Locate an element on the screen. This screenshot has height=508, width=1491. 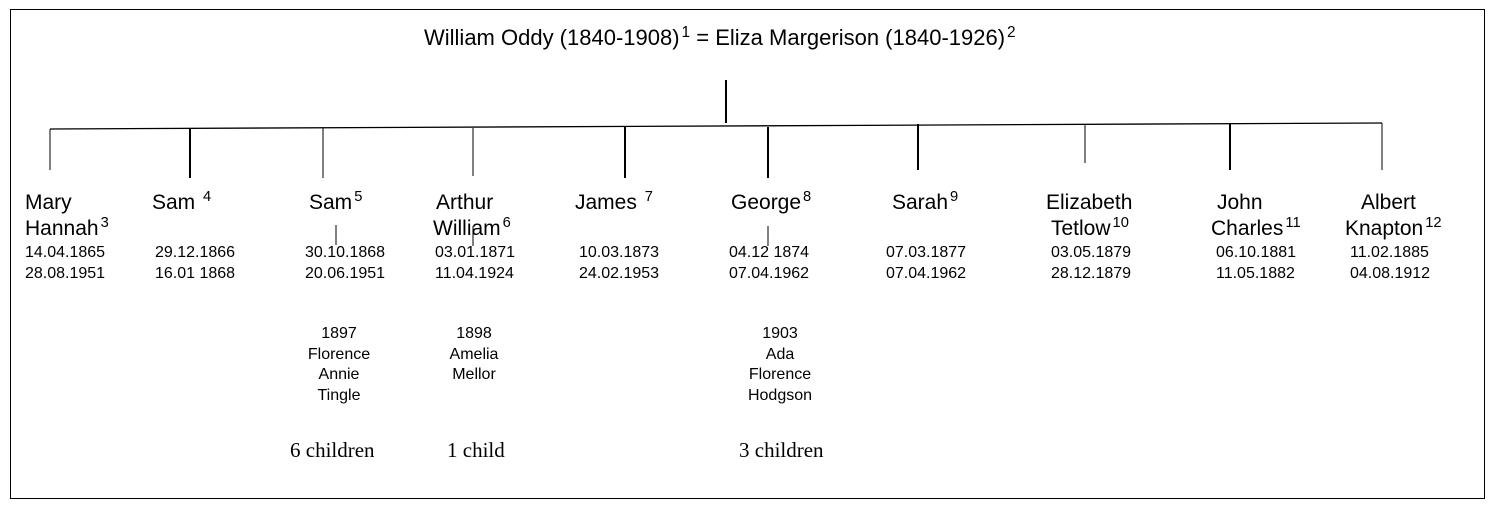
child-name-9: John Charles 11 is located at coordinates (1256, 215).